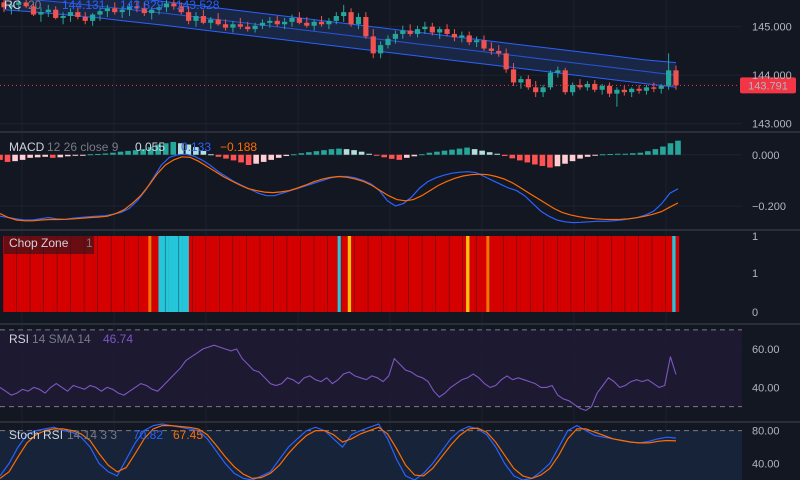 This screenshot has height=480, width=800. What do you see at coordinates (92, 435) in the screenshot?
I see `stoch-label-param: 14 14 3 3` at bounding box center [92, 435].